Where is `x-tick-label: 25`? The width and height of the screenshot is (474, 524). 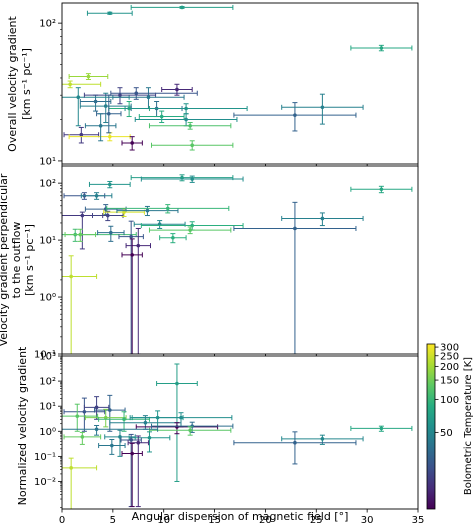 x-tick-label: 25 is located at coordinates (316, 519).